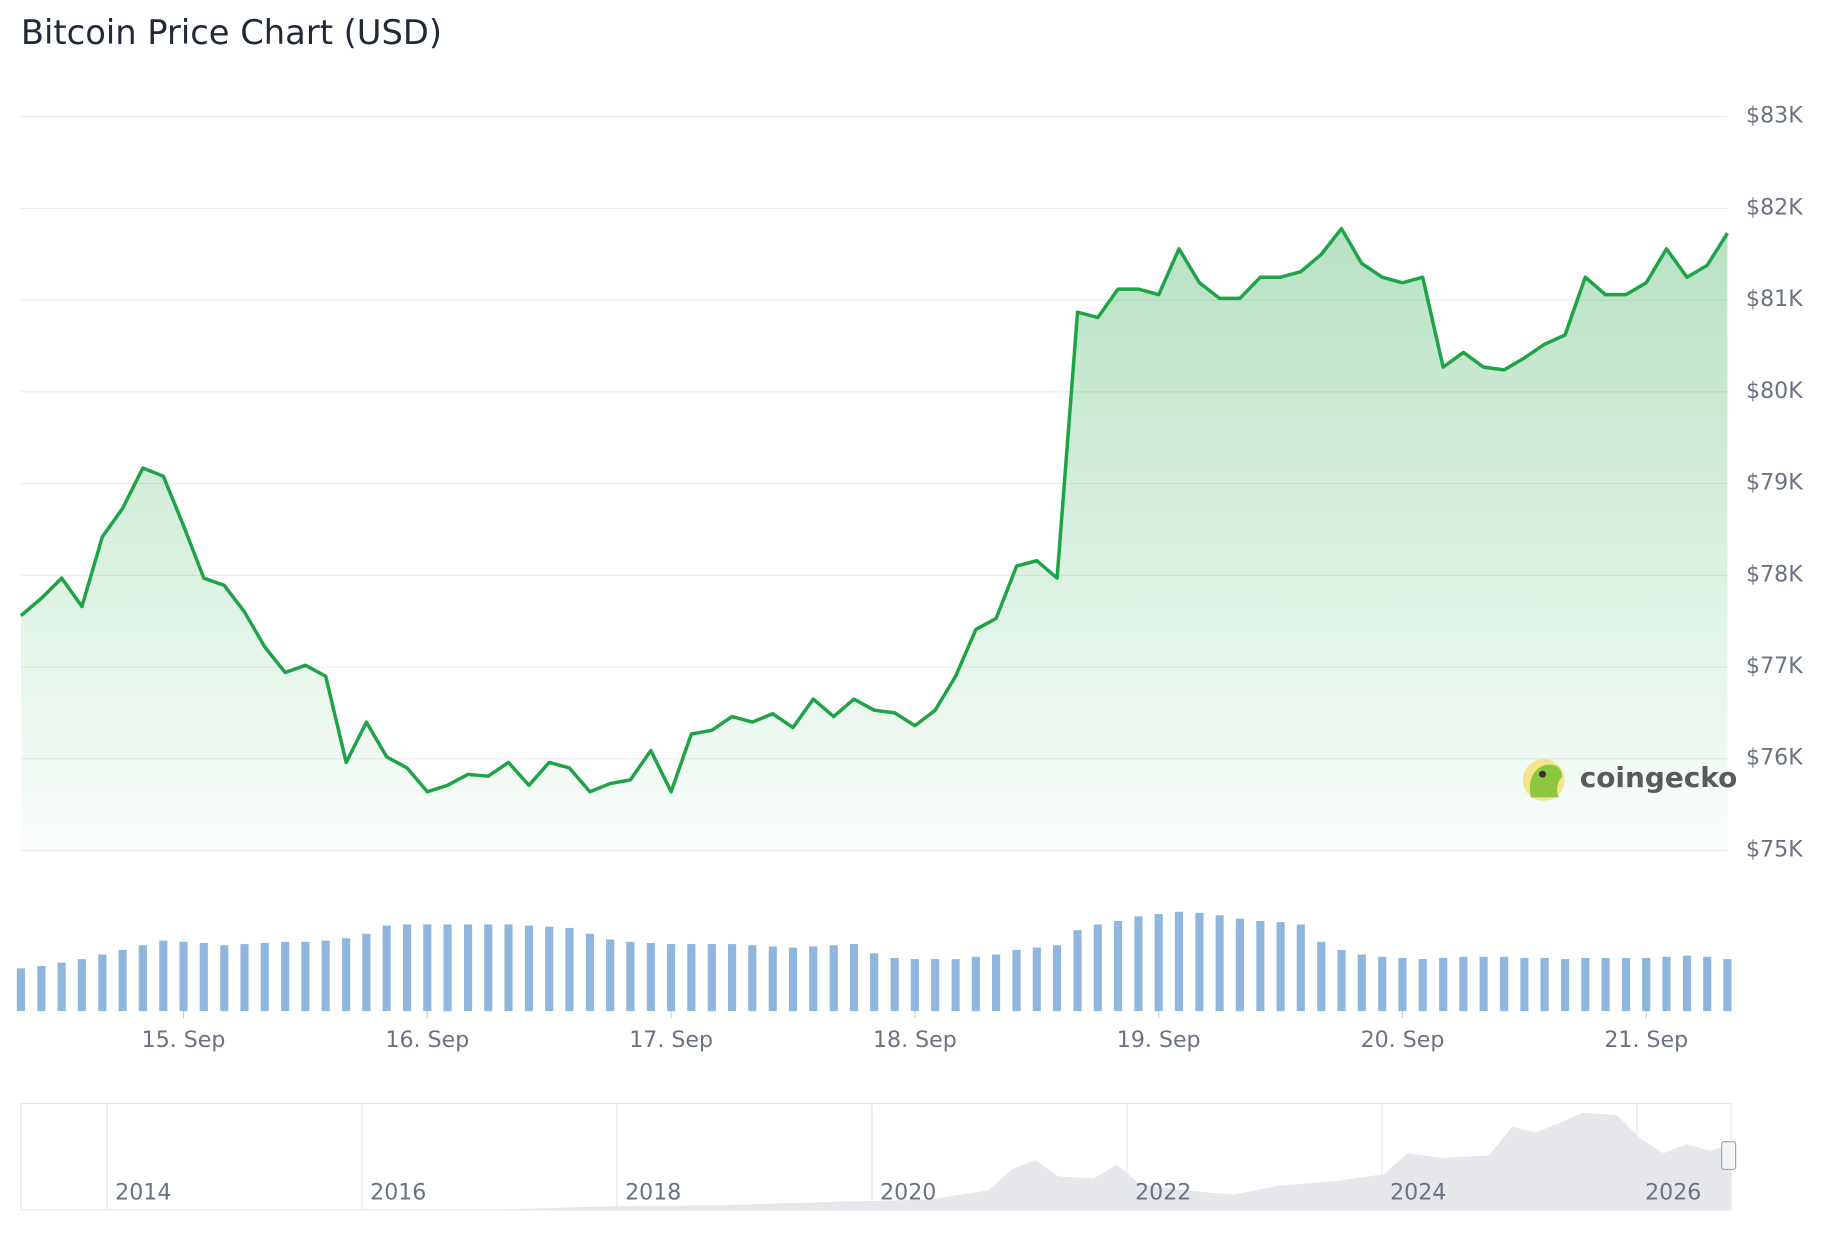 This screenshot has width=1824, height=1248. I want to click on y-tick-label: $78K, so click(1774, 574).